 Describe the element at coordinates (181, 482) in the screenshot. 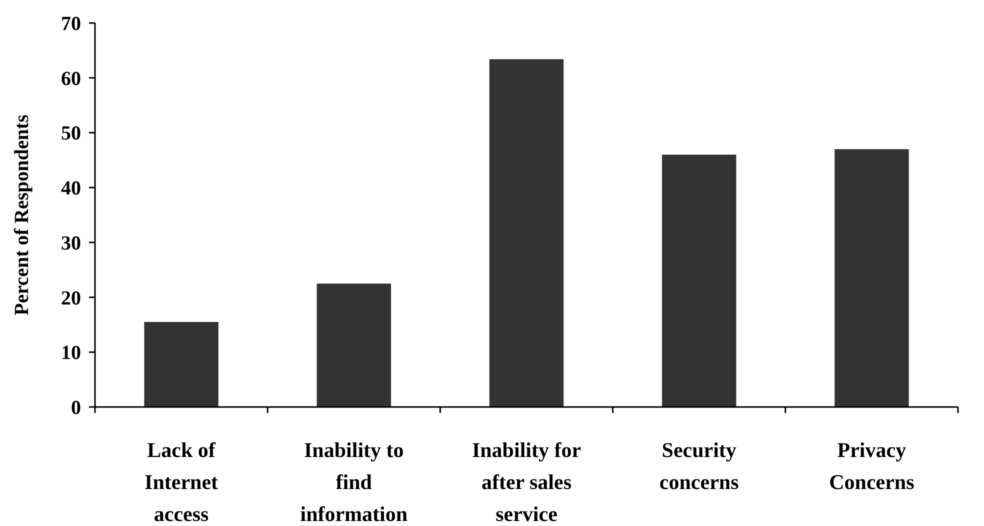

I see `x-tick-label: Lack of Internet access` at that location.